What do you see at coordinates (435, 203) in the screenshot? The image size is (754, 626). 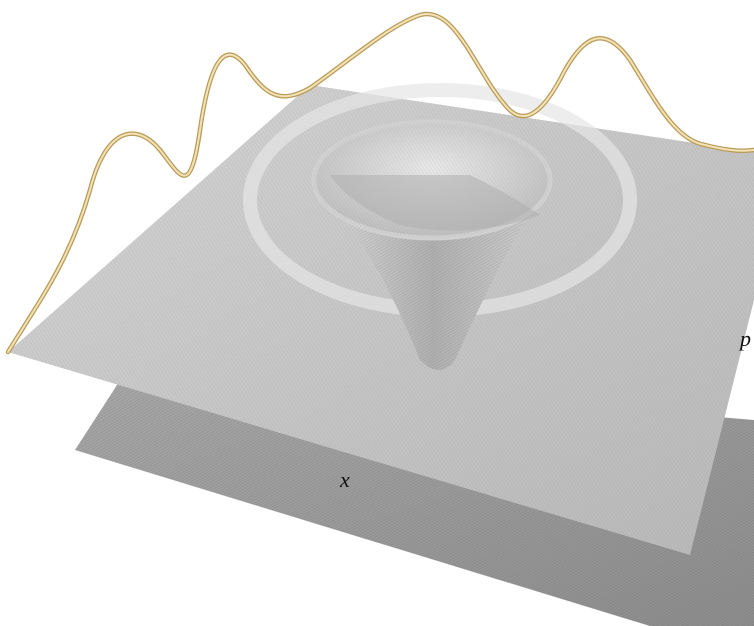 I see `funnel-shade` at bounding box center [435, 203].